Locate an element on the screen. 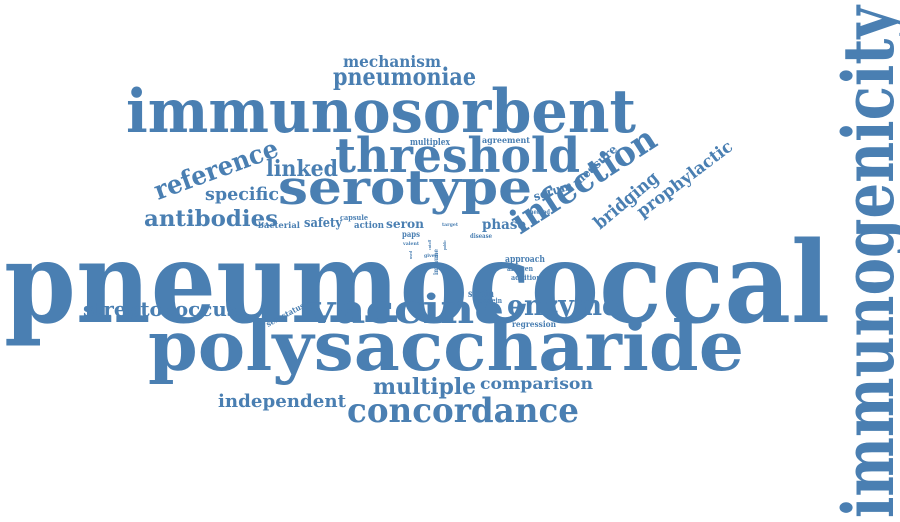 This screenshot has height=522, width=900. word-concordance: concordance is located at coordinates (463, 411).